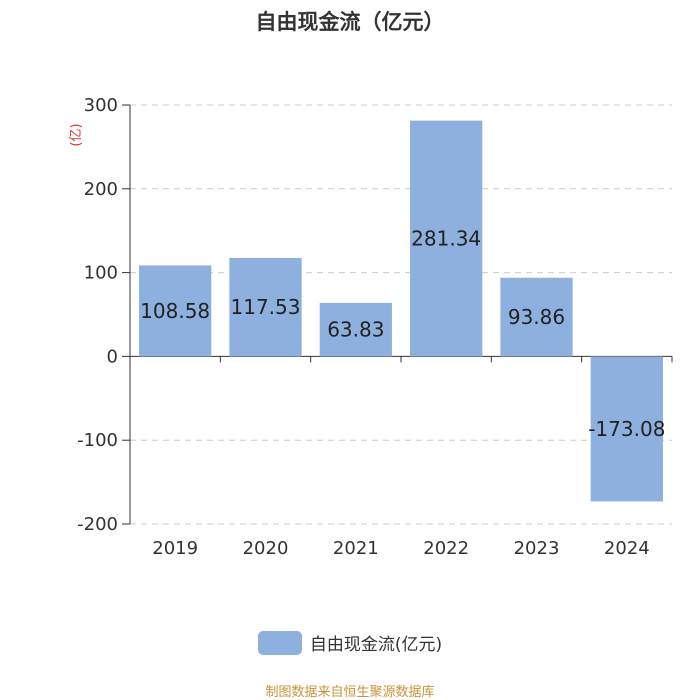  Describe the element at coordinates (376, 645) in the screenshot. I see `legend-label: 自由现金流(亿元)` at that location.